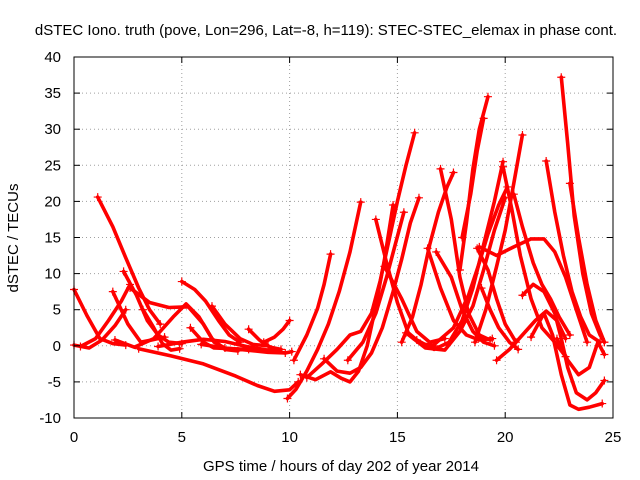  Describe the element at coordinates (613, 437) in the screenshot. I see `x-tick-label: 25` at that location.